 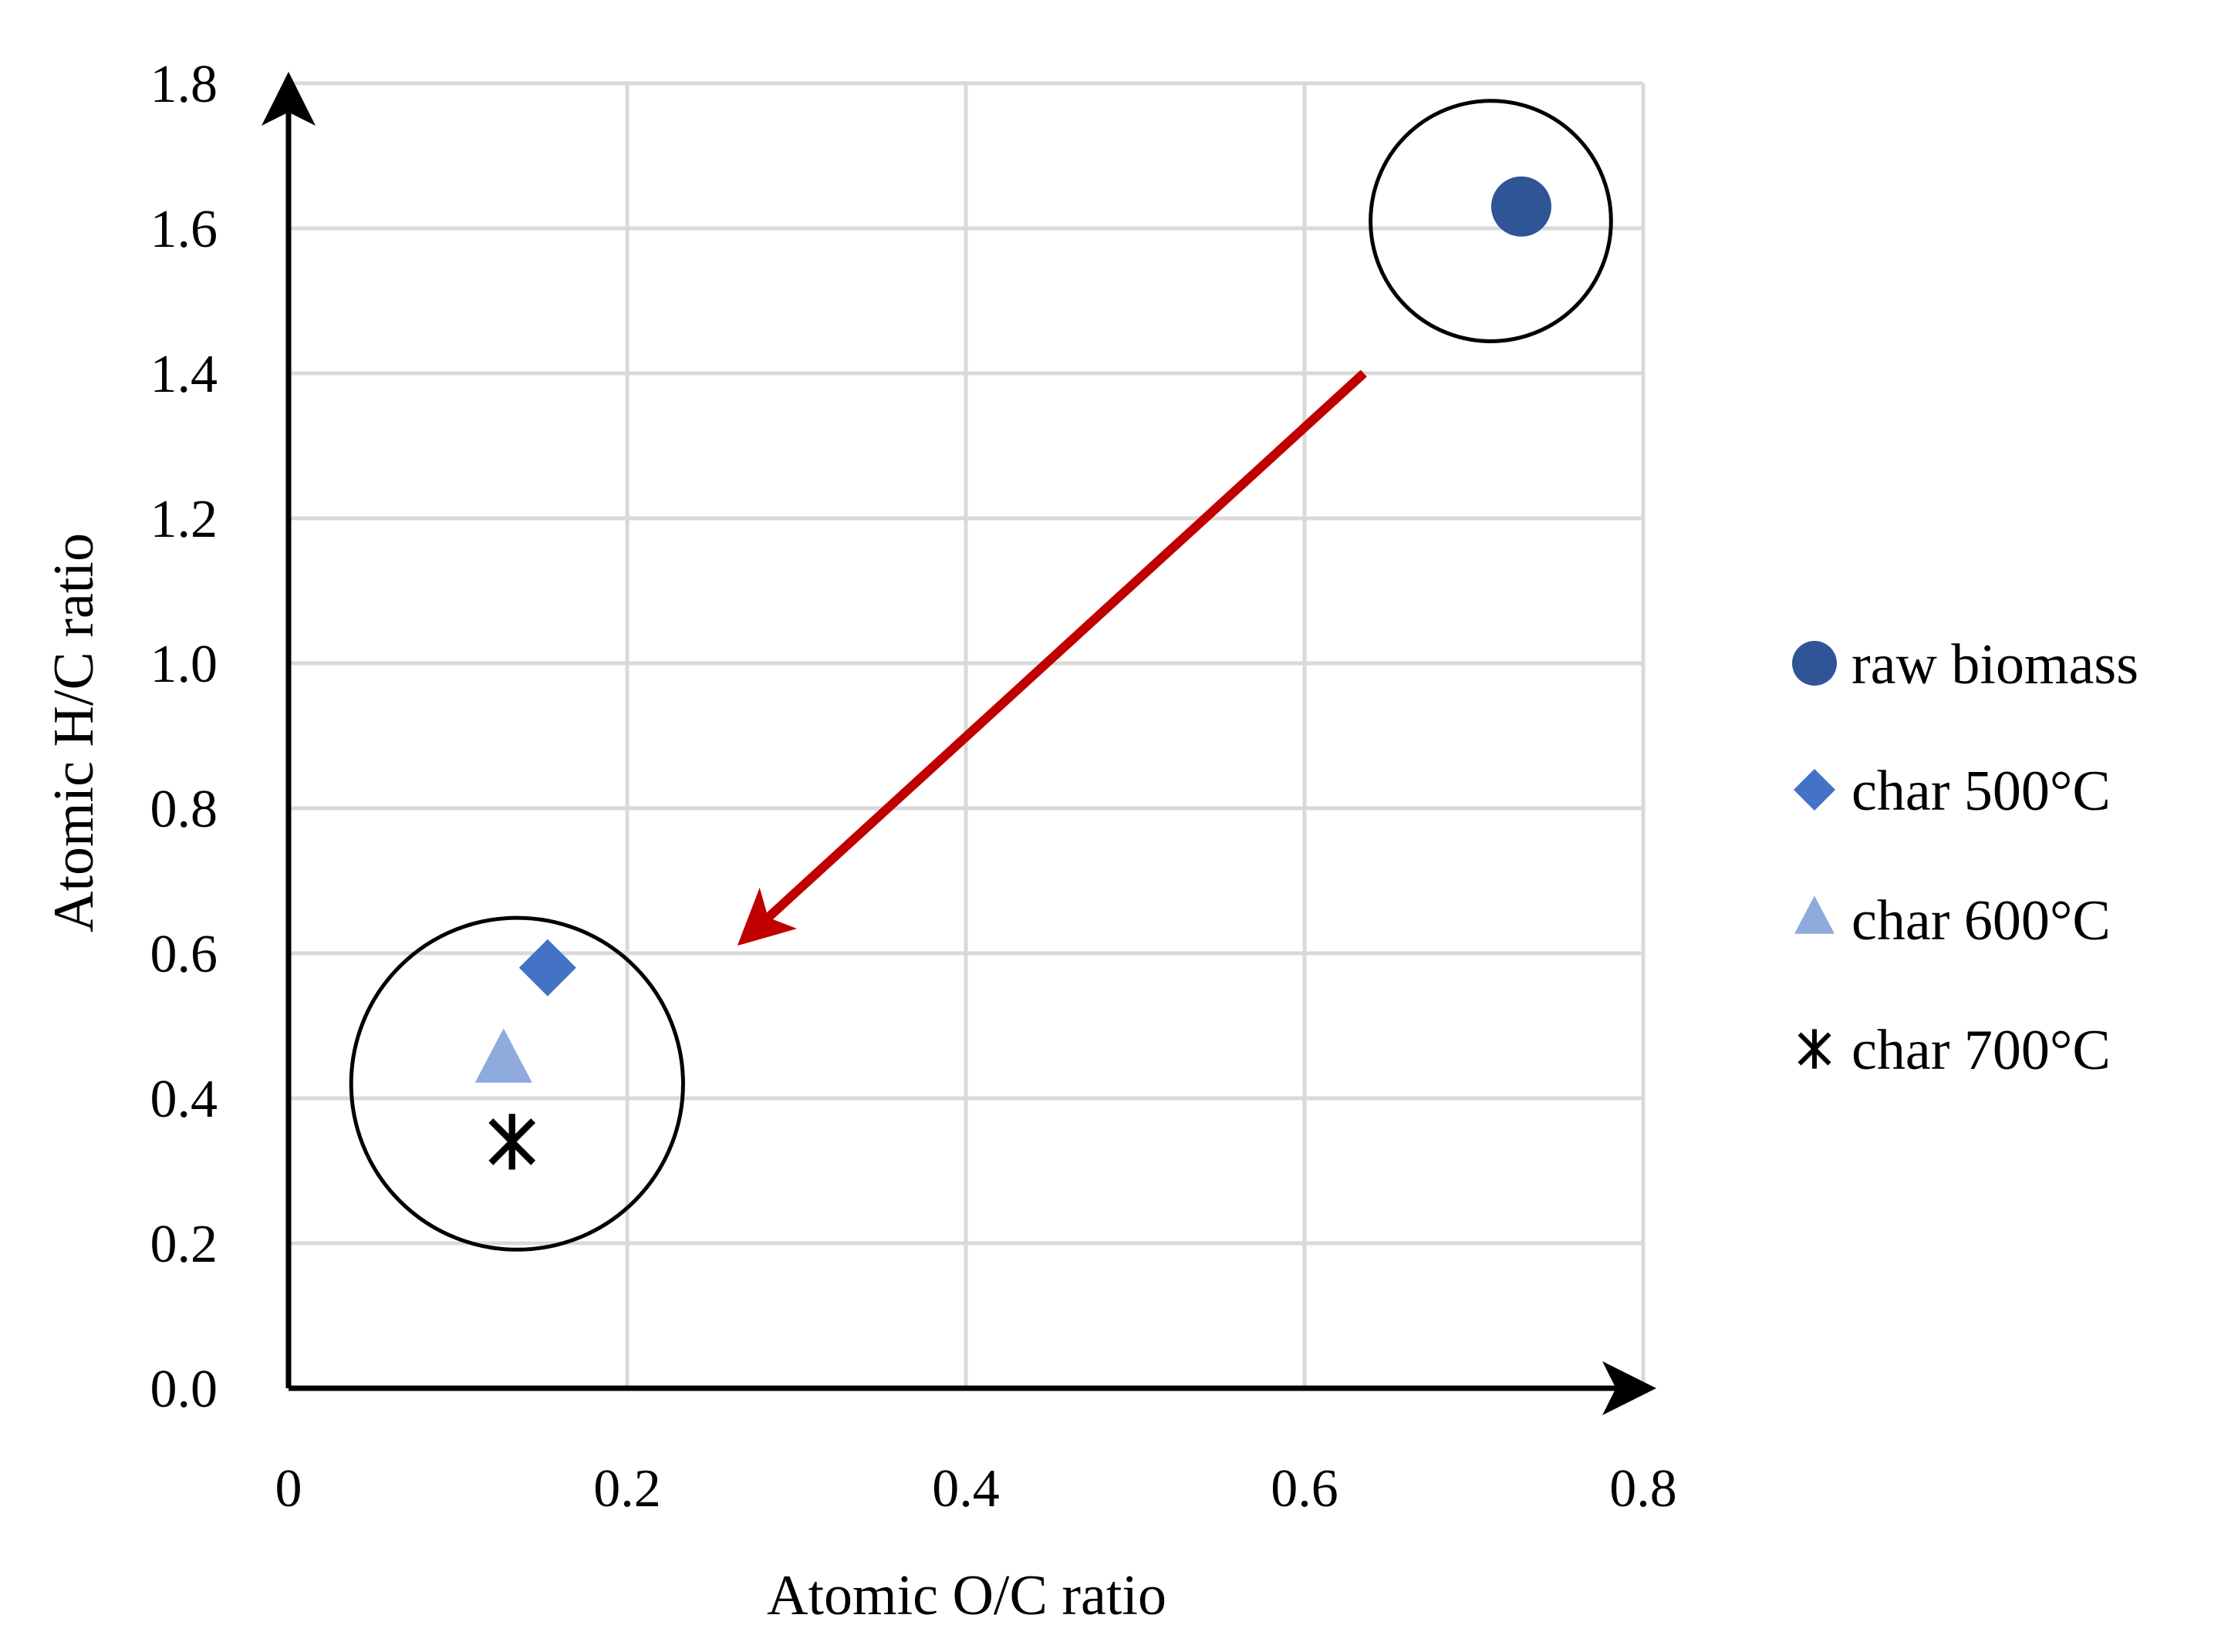 What do you see at coordinates (547, 967) in the screenshot?
I see `data-point-char-500-c` at bounding box center [547, 967].